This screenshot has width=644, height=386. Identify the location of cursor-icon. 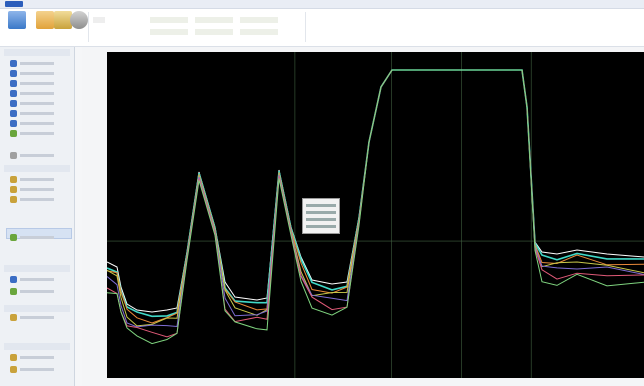
(45, 20).